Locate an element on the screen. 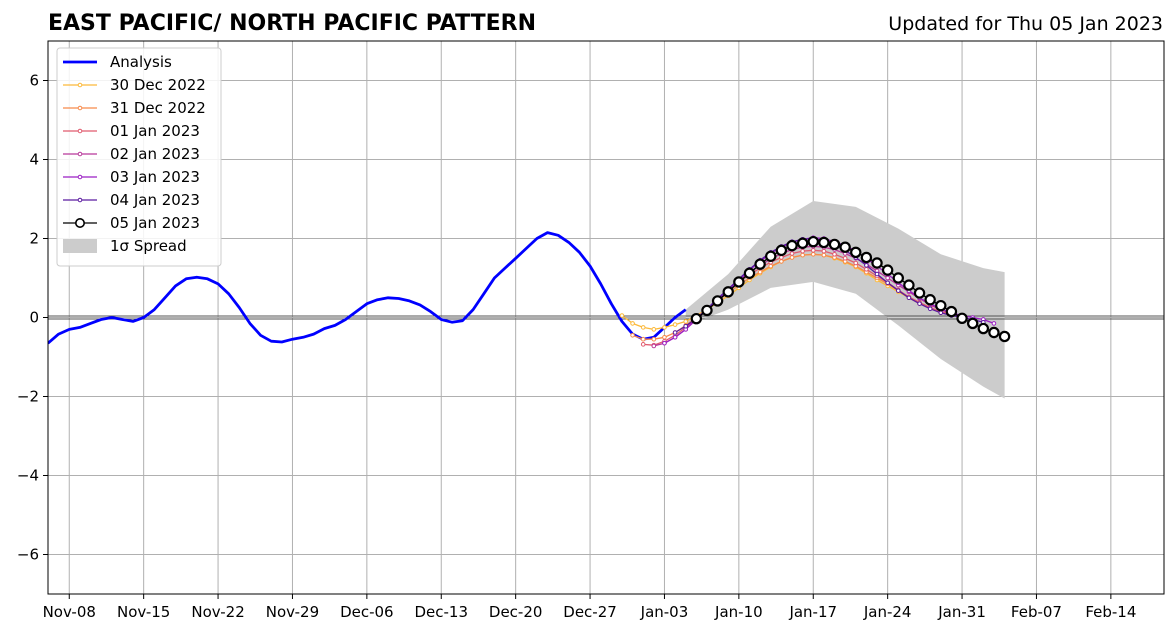 This screenshot has width=1176, height=633. spread-band-layer is located at coordinates (845, 300).